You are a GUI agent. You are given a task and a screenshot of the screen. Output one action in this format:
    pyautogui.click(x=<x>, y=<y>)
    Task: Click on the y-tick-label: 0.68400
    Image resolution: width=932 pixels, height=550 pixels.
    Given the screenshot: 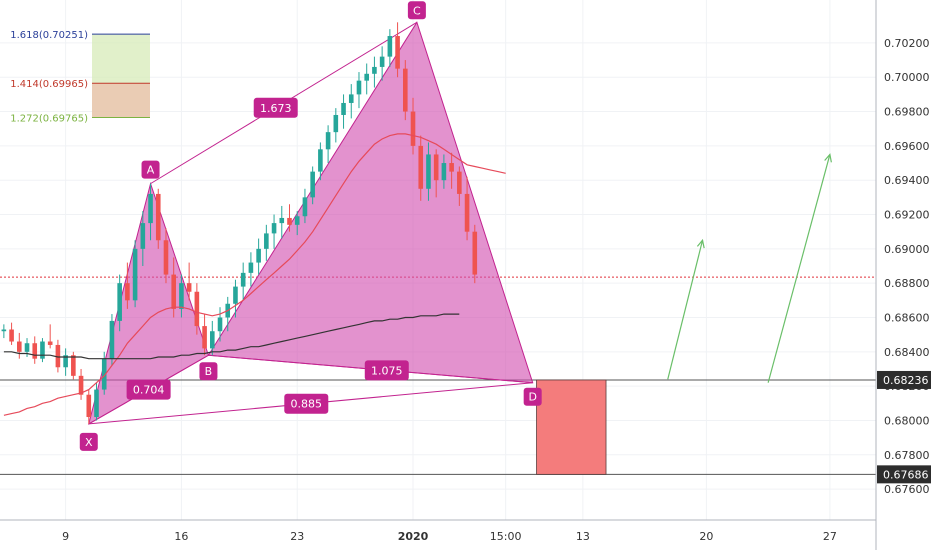 What is the action you would take?
    pyautogui.click(x=907, y=352)
    